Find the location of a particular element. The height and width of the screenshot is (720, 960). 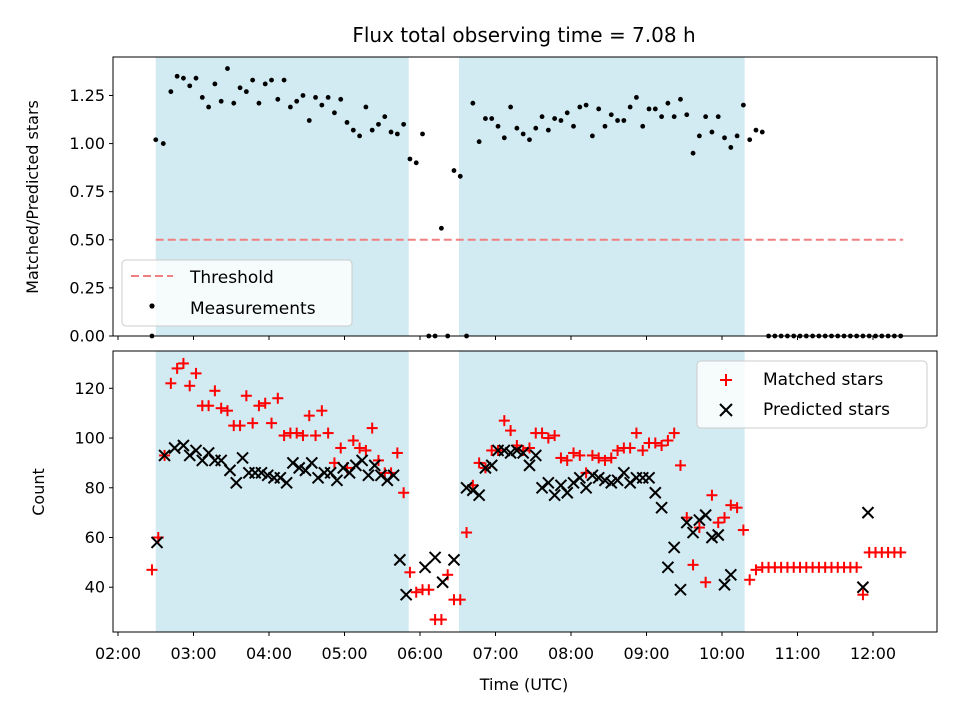

legend: Threshold Measurements is located at coordinates (237, 293).